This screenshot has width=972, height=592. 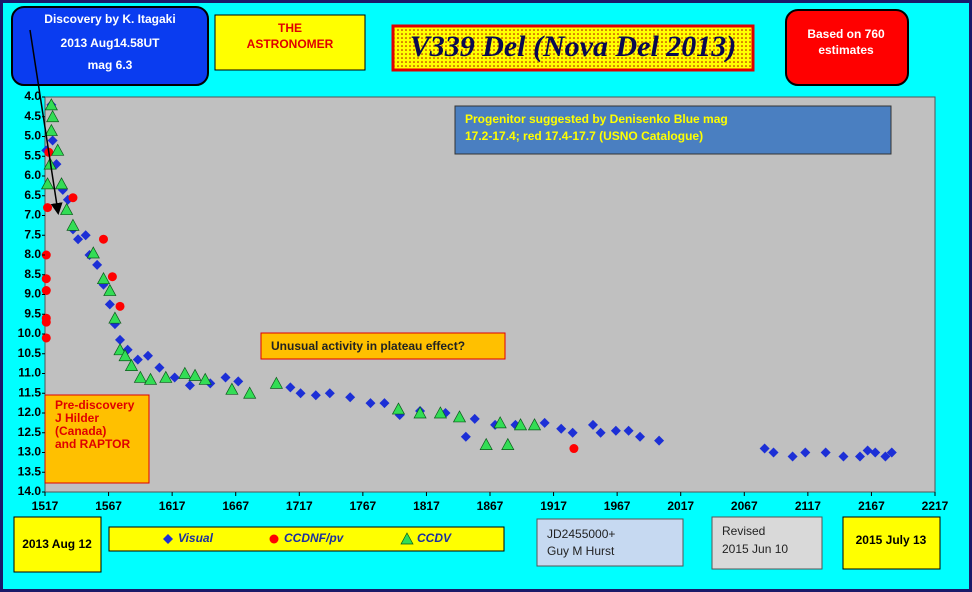 I want to click on progenitor-box, so click(x=673, y=130).